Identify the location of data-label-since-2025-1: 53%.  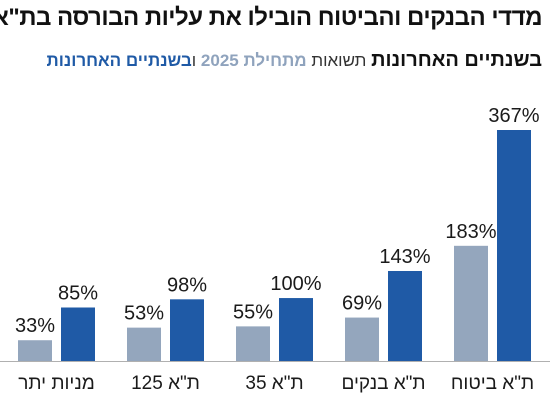
(144, 314).